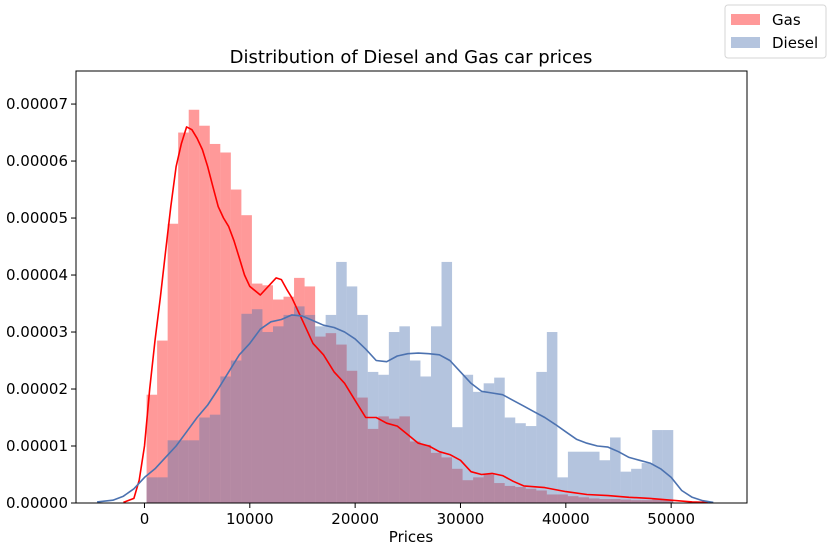 This screenshot has width=831, height=551. I want to click on y-tick-label: 0.00001, so click(37, 446).